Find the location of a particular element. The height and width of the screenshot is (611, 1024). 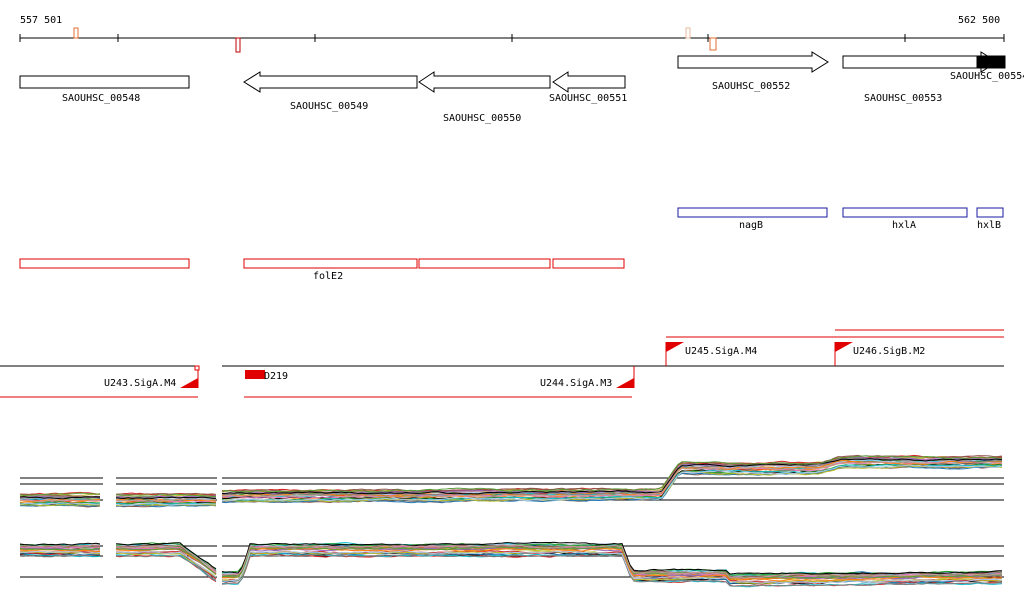

promoter-label: U244.SigA.M3 is located at coordinates (576, 383).